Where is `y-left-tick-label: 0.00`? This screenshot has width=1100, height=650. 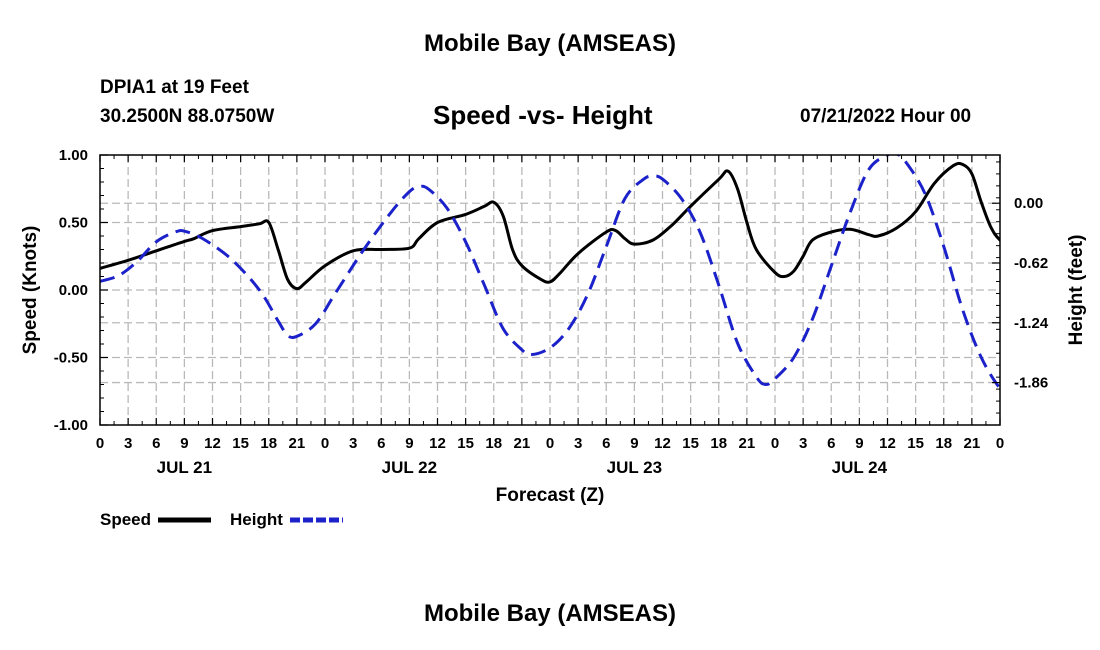
y-left-tick-label: 0.00 is located at coordinates (73, 290).